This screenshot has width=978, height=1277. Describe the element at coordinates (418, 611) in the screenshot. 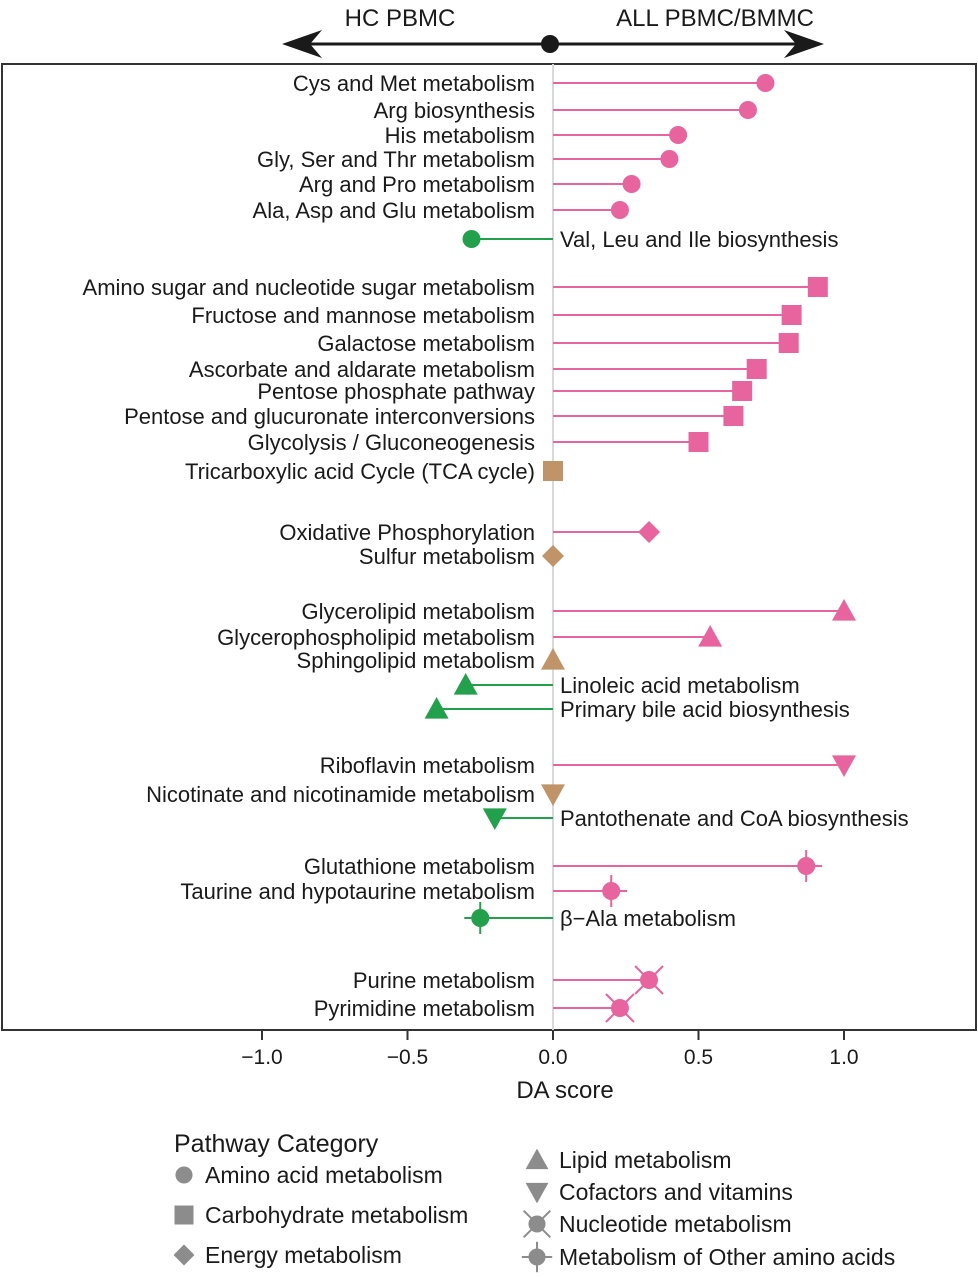

I see `point-glycerolipid-metabolism-label: Glycerolipid metabolism` at that location.